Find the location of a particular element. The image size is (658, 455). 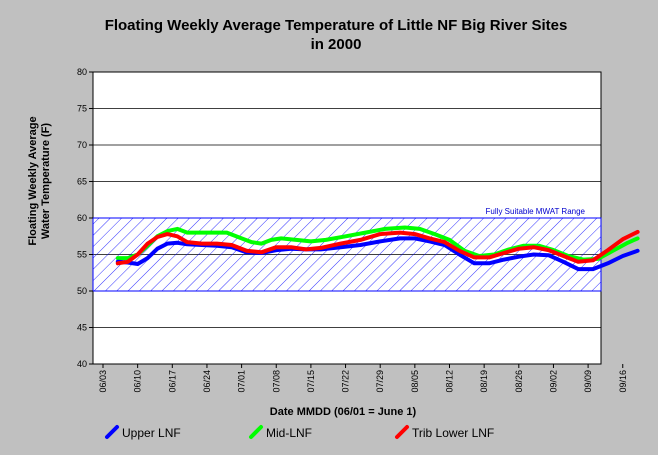

legend: Upper LNF Mid-LNF Trib Lower LNF is located at coordinates (299, 432).